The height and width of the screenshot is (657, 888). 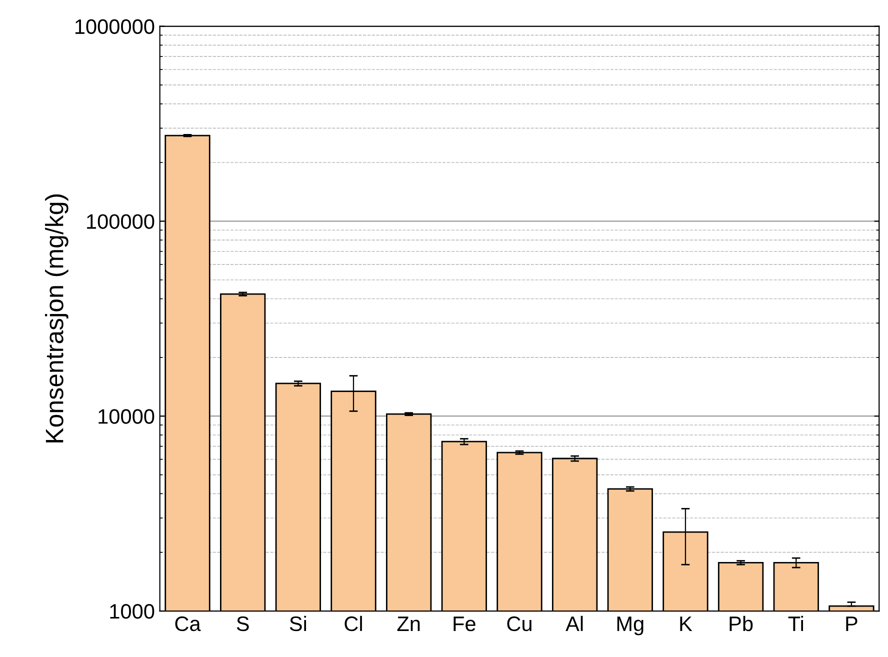 What do you see at coordinates (630, 626) in the screenshot?
I see `x-tick-label: Mg` at bounding box center [630, 626].